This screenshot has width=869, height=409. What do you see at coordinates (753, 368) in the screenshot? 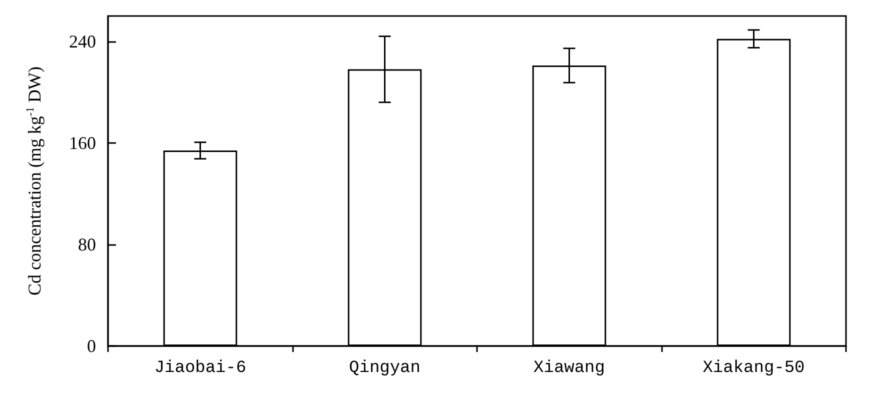
I see `x-tick-label: Xiakang-50` at bounding box center [753, 368].